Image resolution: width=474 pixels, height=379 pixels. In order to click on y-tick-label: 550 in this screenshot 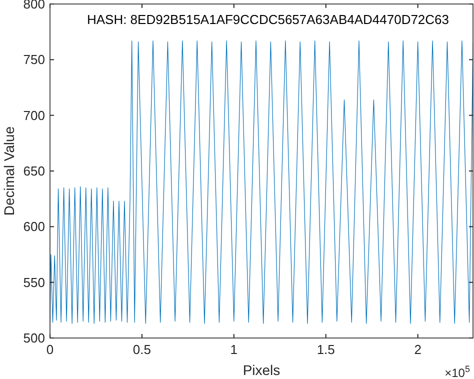, I will do `click(34, 282)`.